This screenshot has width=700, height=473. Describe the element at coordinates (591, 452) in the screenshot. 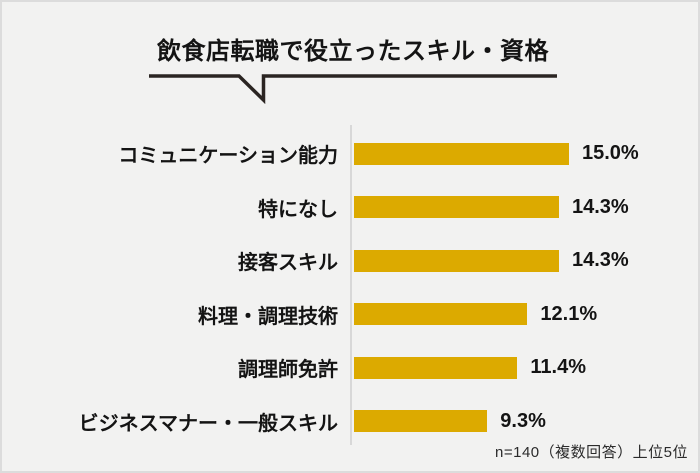

I see `footnote: n=140（複数回答）上位5位` at that location.